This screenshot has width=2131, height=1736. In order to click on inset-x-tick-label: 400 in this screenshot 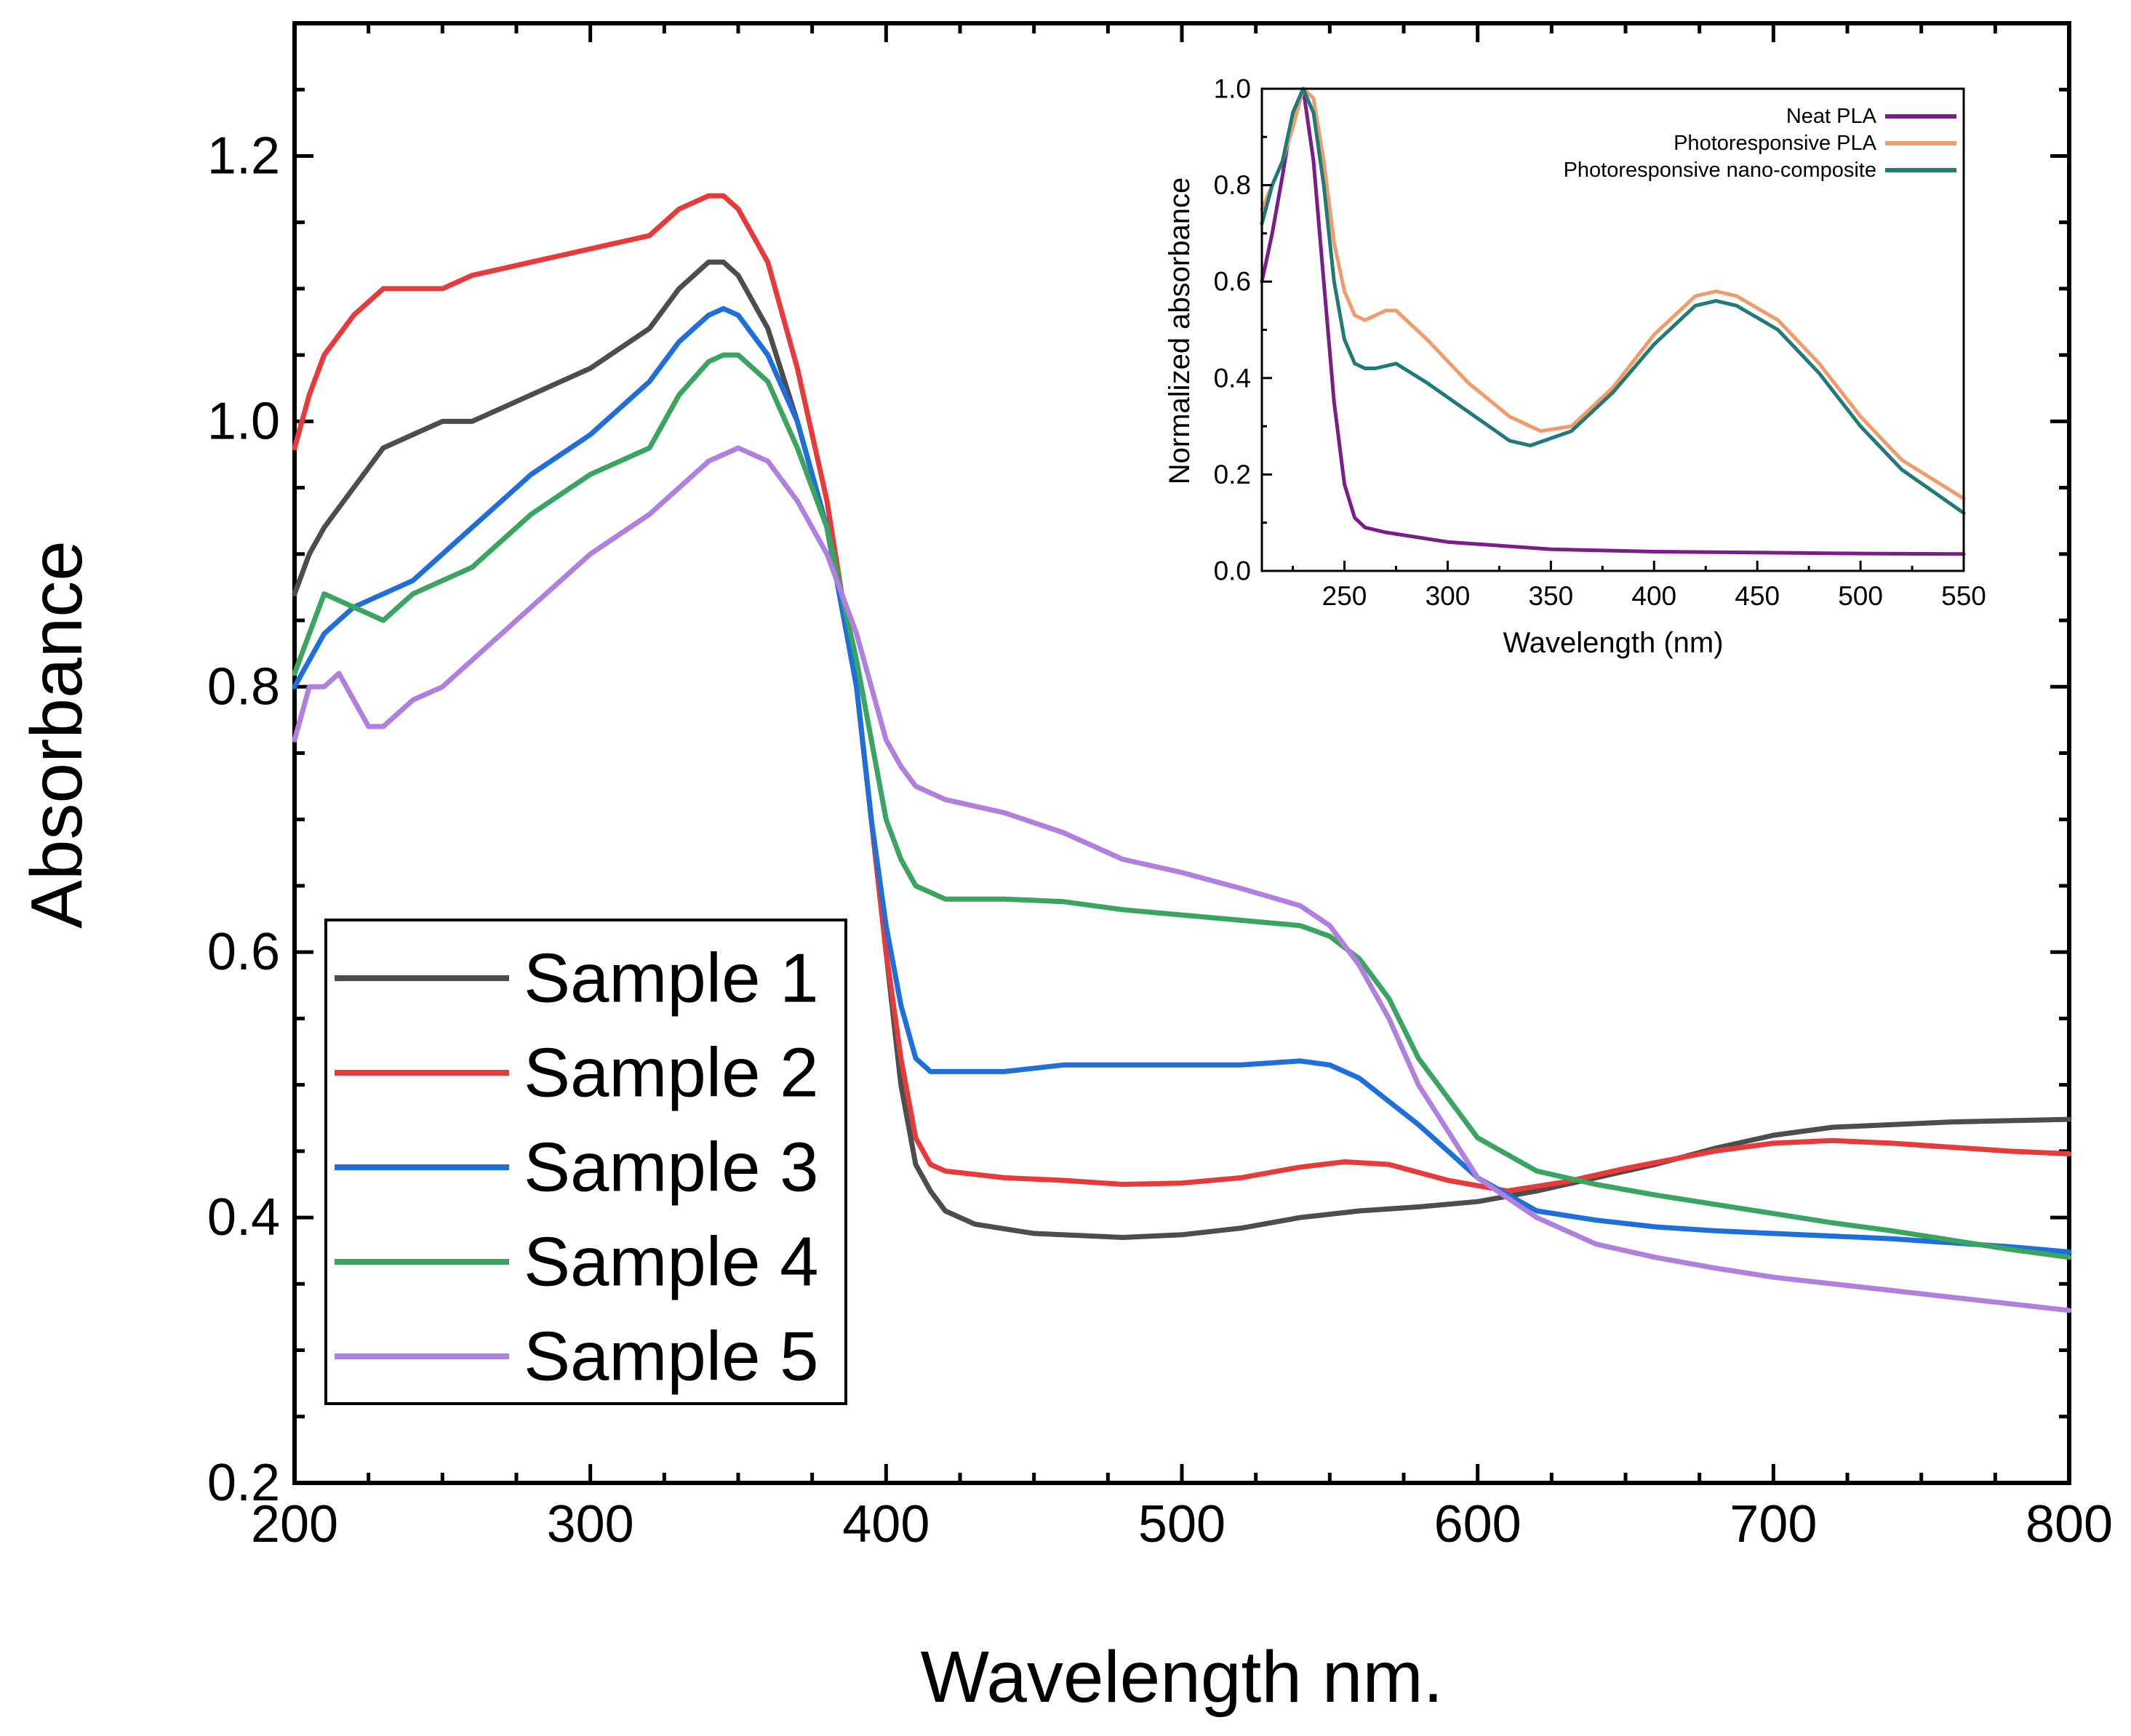, I will do `click(1654, 596)`.